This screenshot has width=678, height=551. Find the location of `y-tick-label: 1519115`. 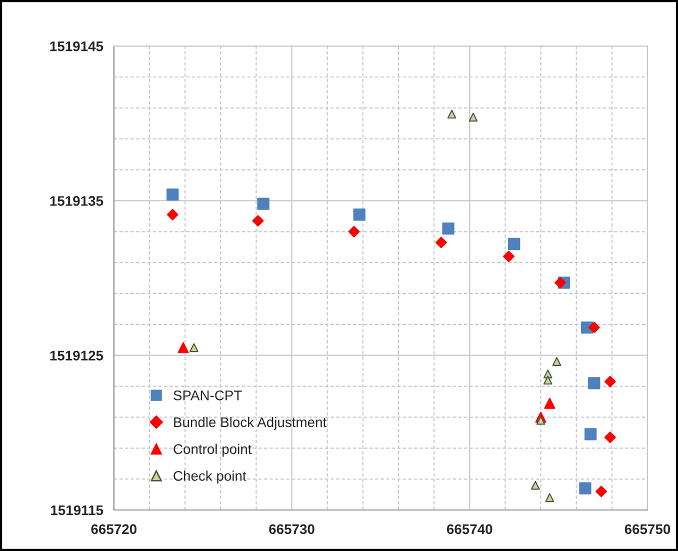

y-tick-label: 1519115 is located at coordinates (77, 510).